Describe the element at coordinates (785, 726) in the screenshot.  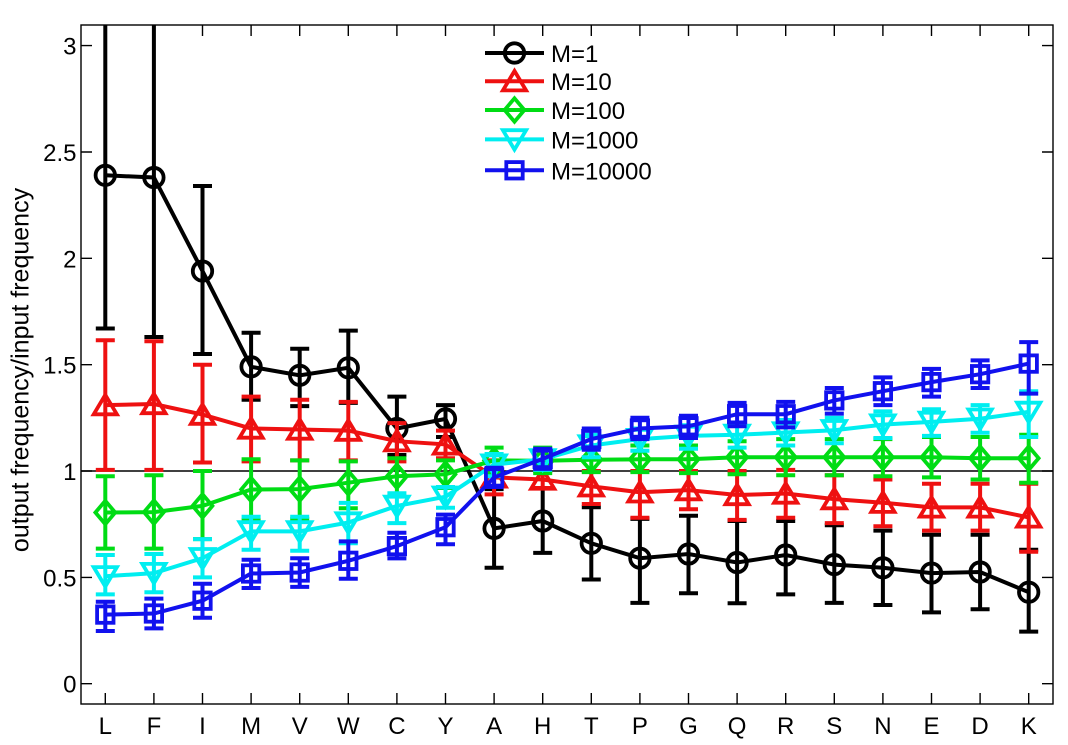
I see `svg-text: R` at that location.